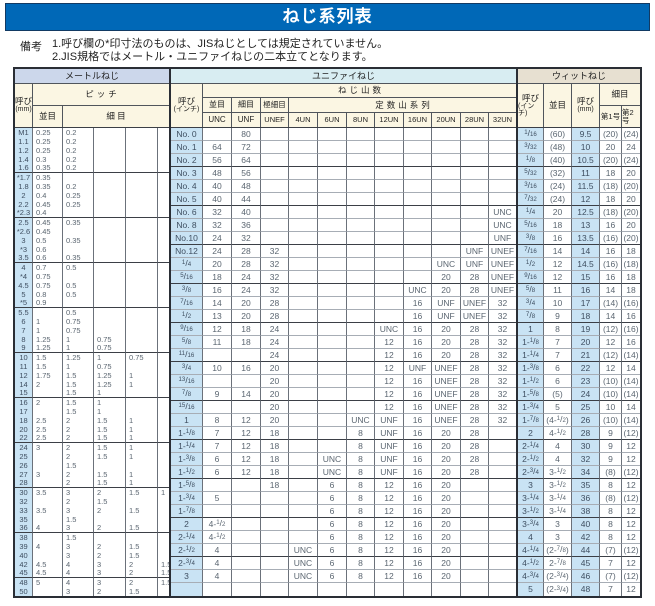 The image size is (655, 606). I want to click on metric-cell: 4, so click(78, 582).